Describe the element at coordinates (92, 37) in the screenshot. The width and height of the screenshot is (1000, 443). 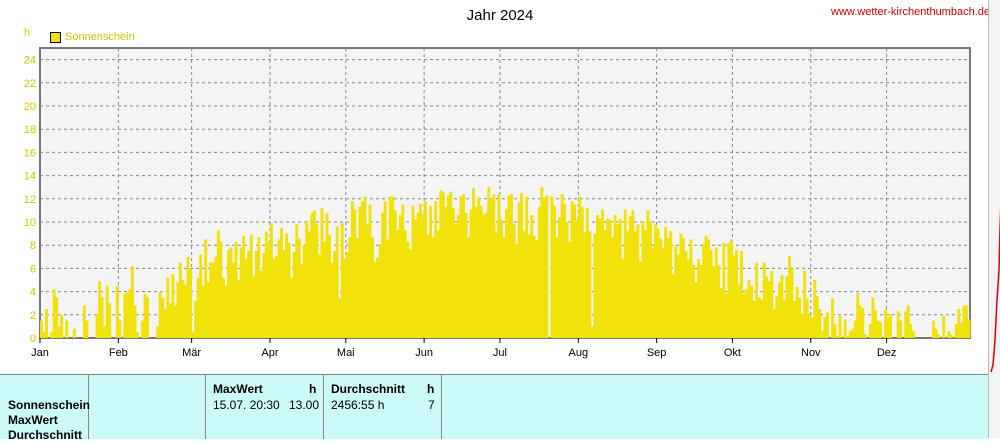
I see `legend: Sonnenschein` at that location.